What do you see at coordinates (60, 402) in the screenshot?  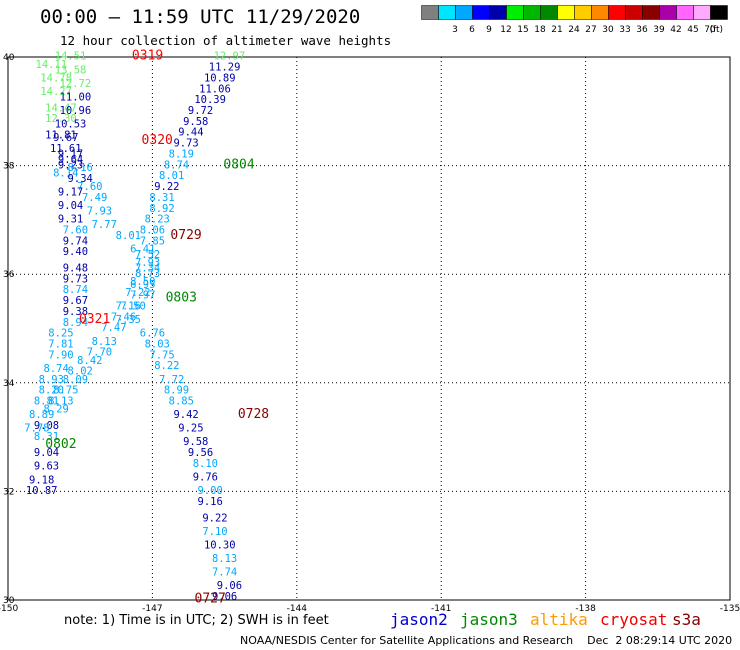 I see `wave-height-point: 8.13` at bounding box center [60, 402].